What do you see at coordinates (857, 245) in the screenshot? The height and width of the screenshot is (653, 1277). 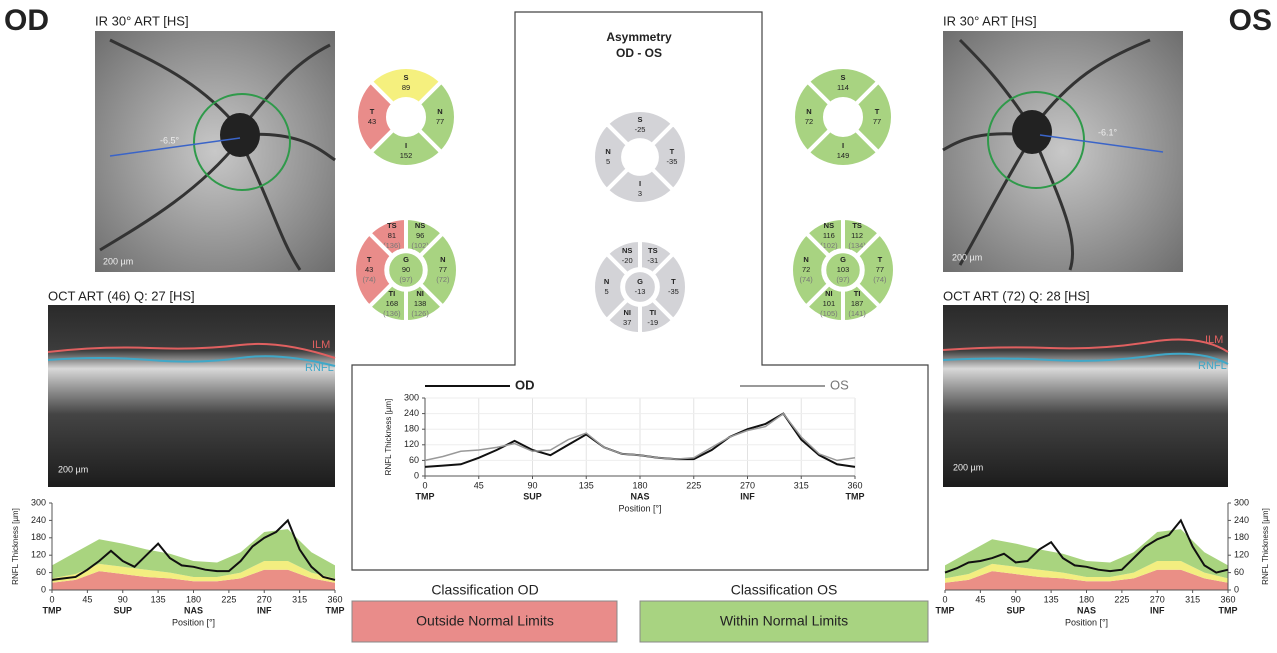 I see `sector-normal: (134)` at bounding box center [857, 245].